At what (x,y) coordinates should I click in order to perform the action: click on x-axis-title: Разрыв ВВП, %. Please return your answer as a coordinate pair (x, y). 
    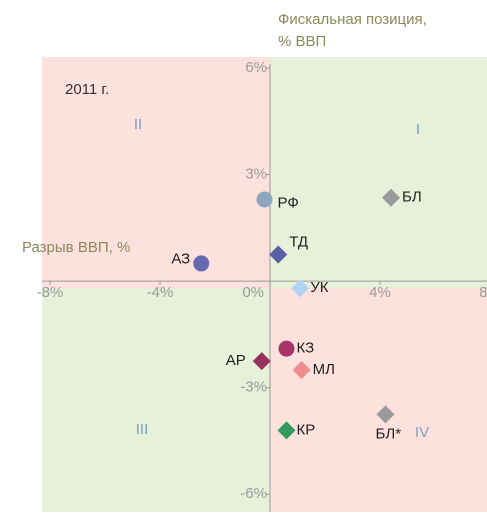
    Looking at the image, I should click on (76, 247).